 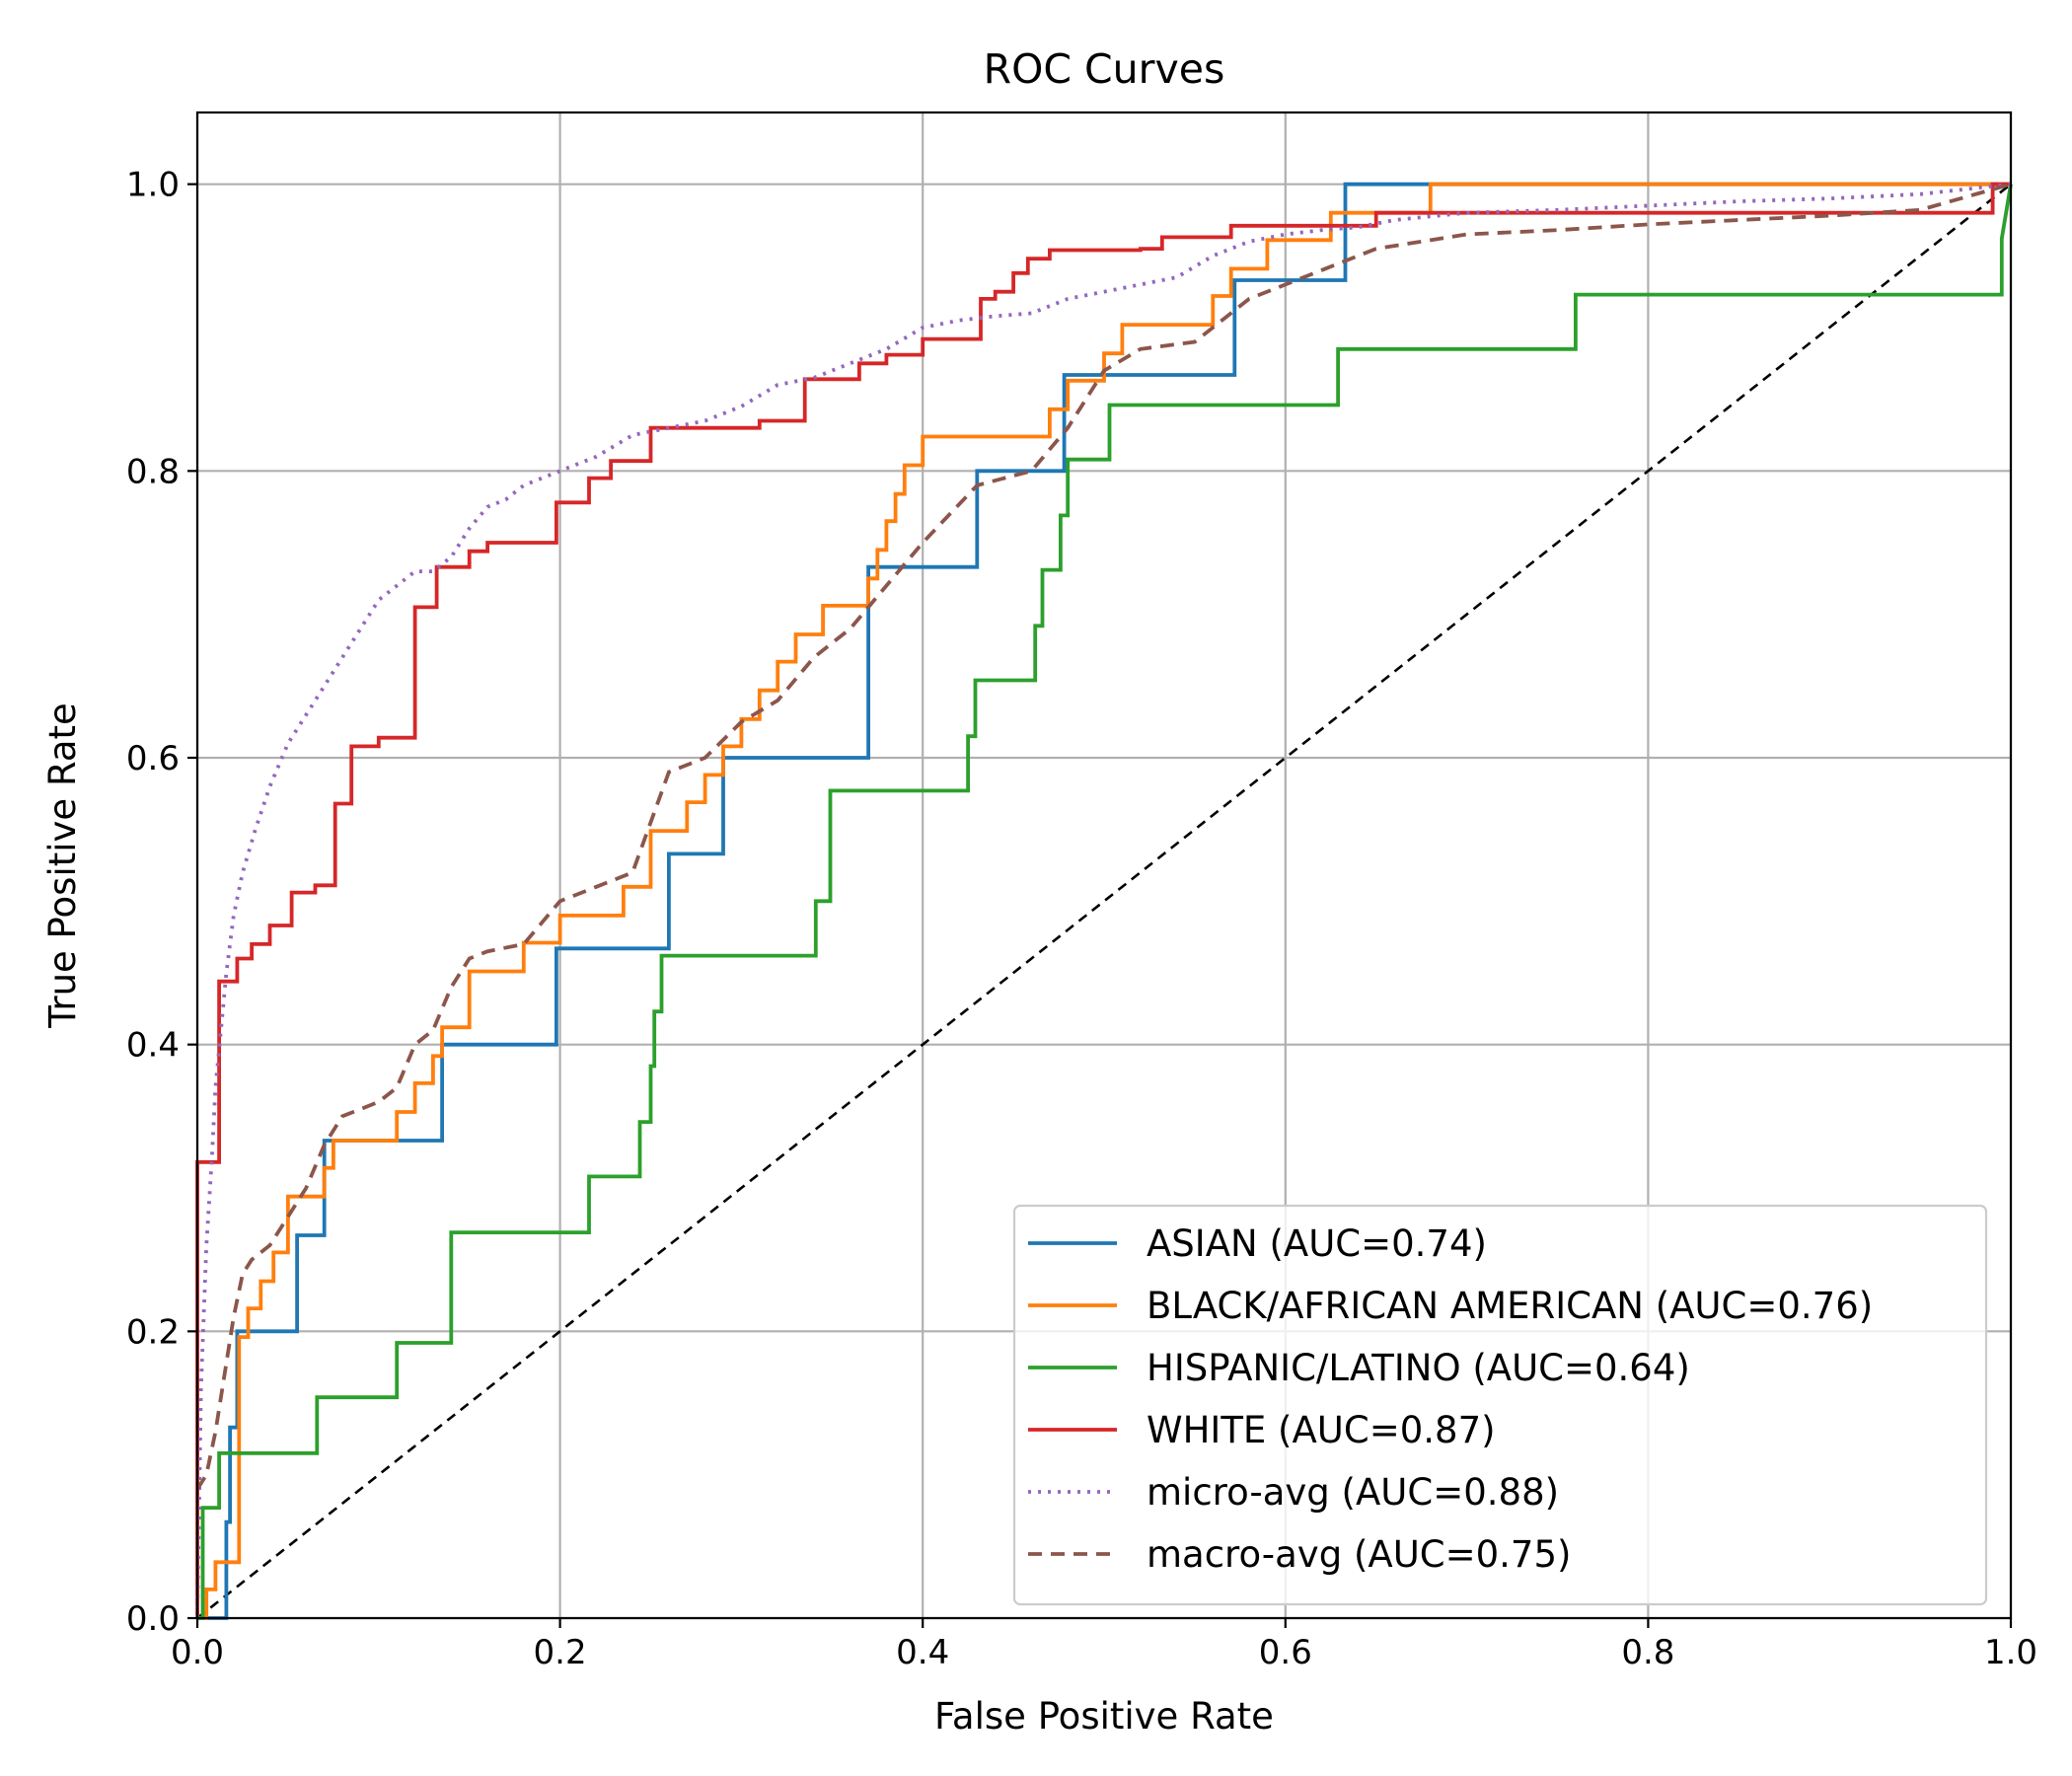 What do you see at coordinates (62, 866) in the screenshot?
I see `y-axis-label: True Positive Rate` at bounding box center [62, 866].